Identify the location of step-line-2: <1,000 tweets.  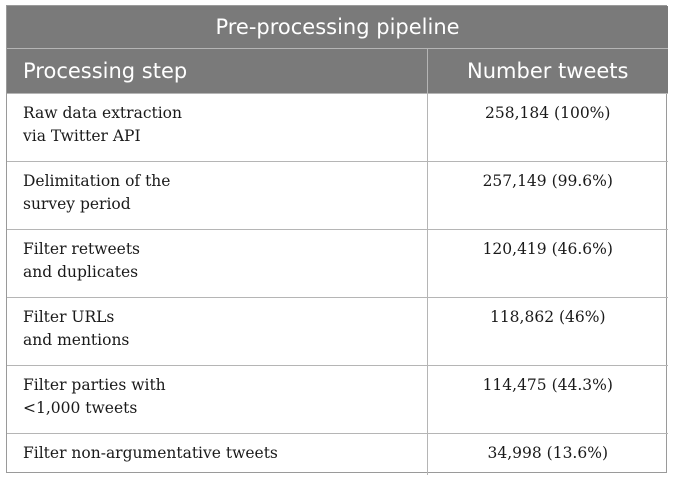
(80, 408).